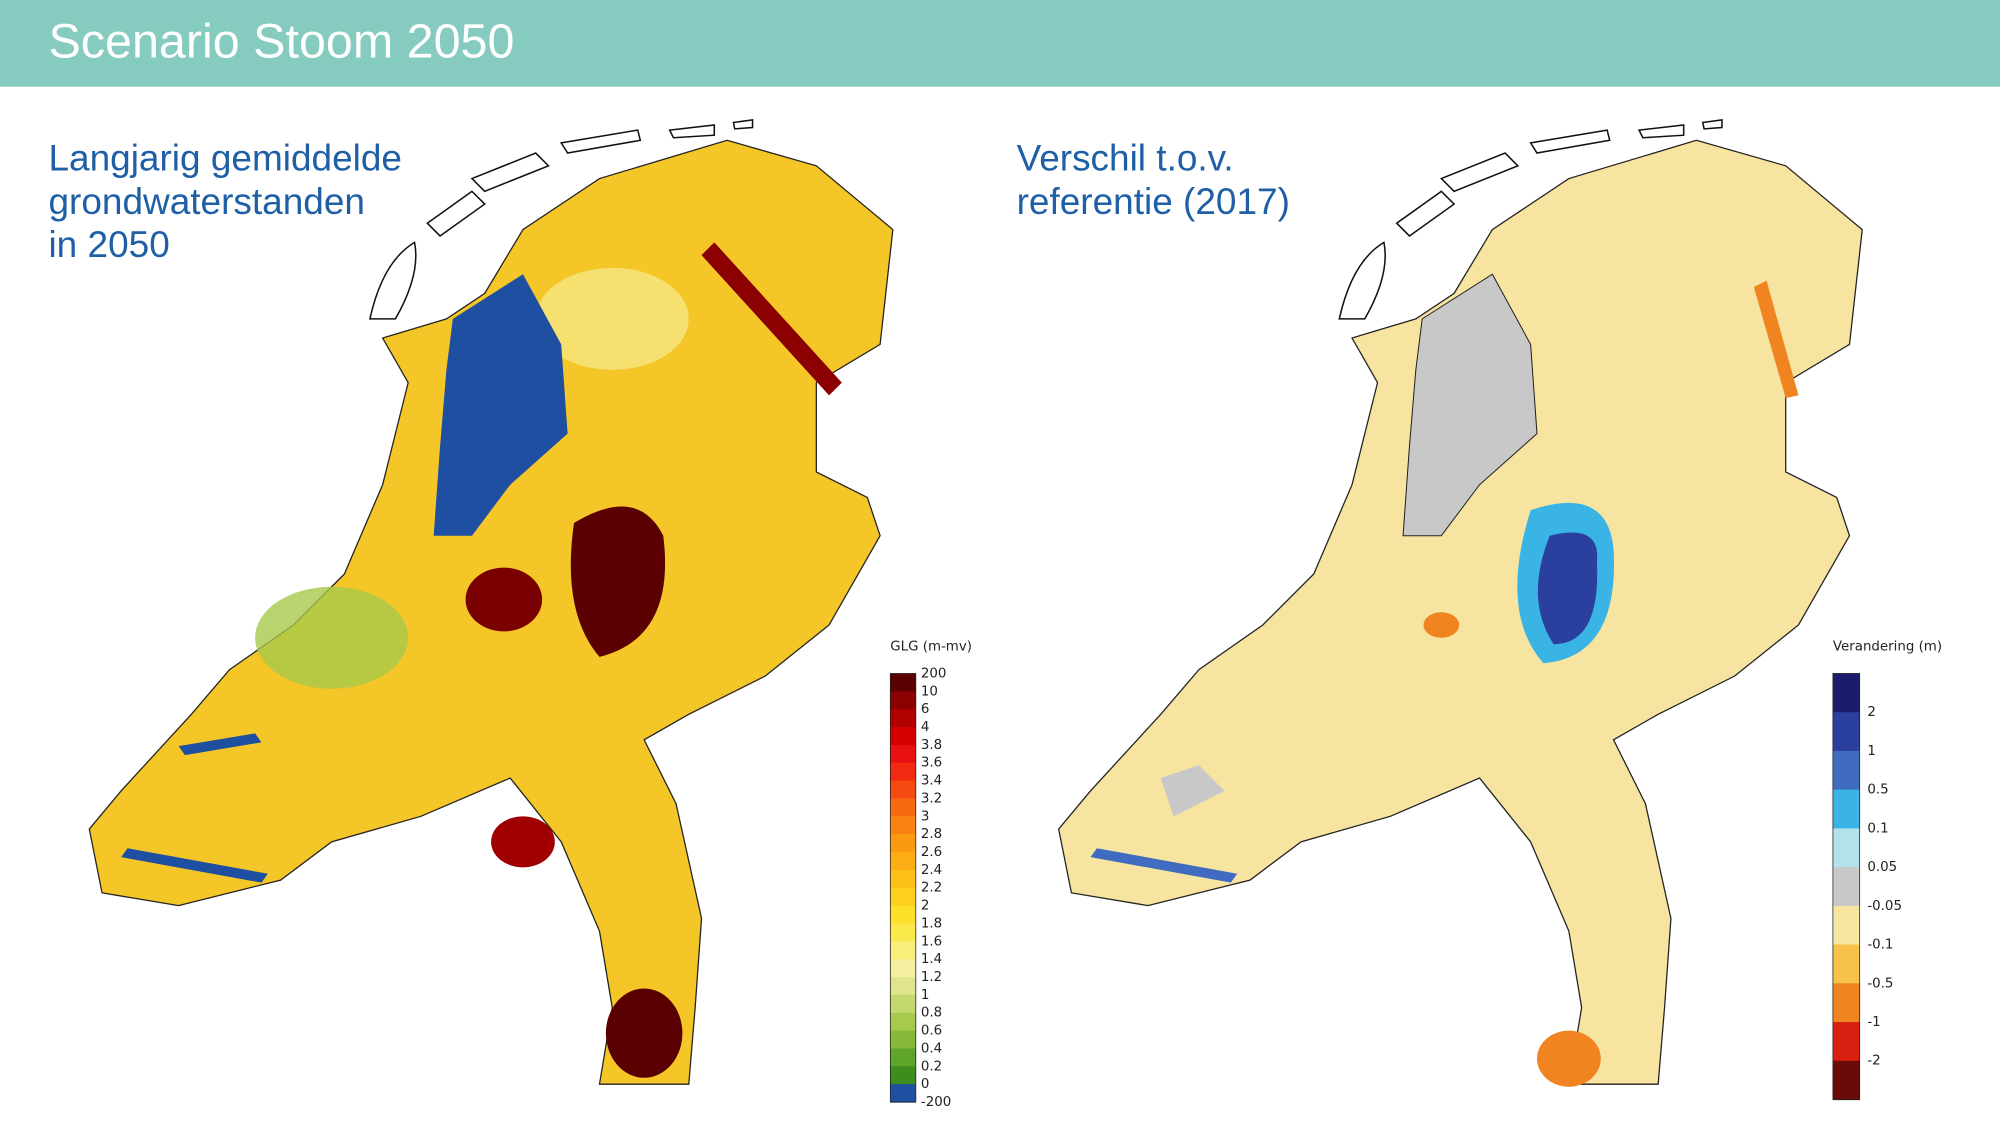  I want to click on legend-label: 2.6, so click(931, 852).